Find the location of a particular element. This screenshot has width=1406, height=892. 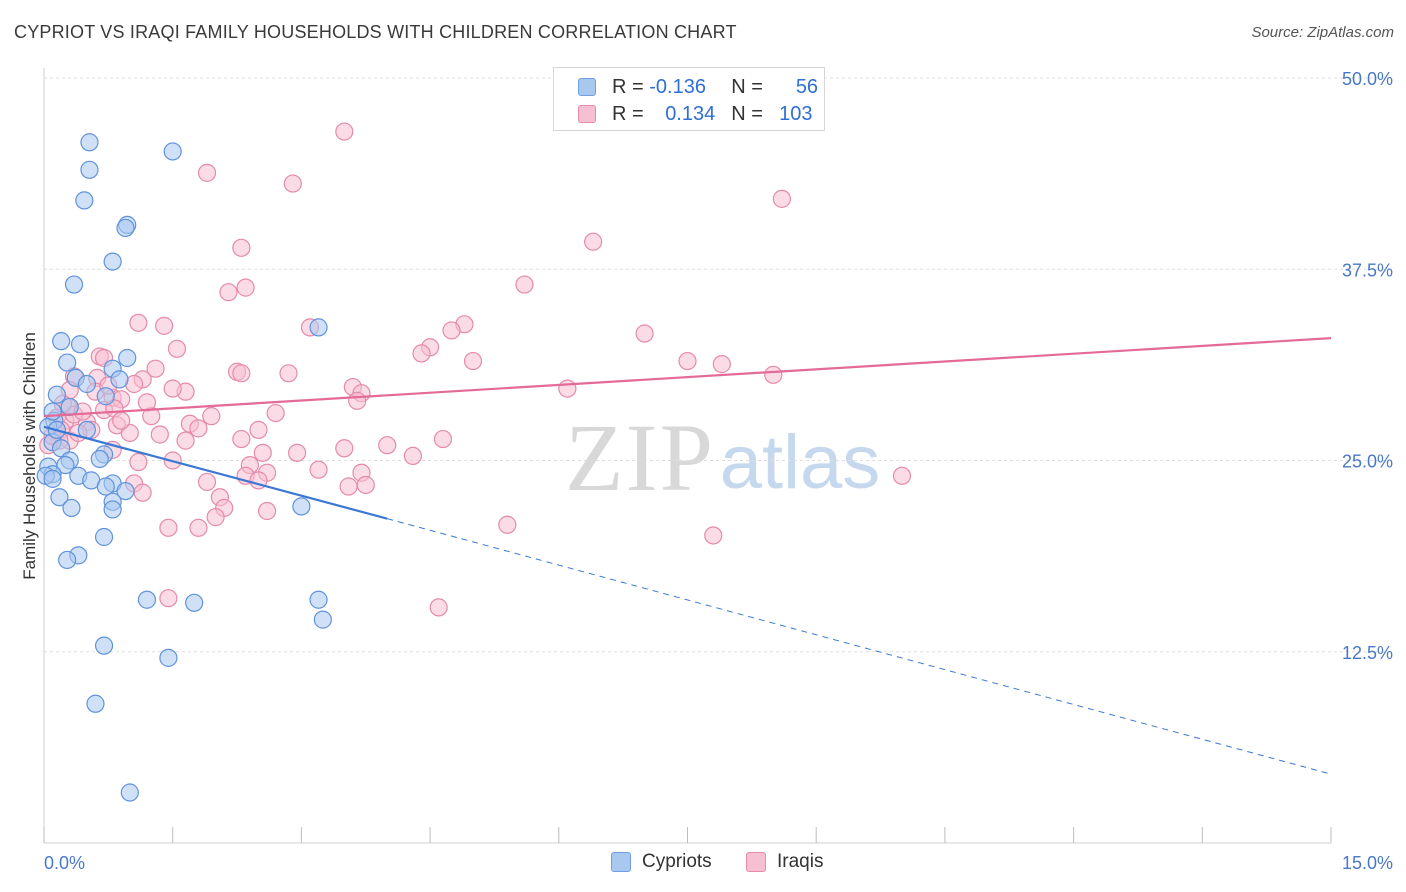

x-tick-label: 0.0% is located at coordinates (64, 863).